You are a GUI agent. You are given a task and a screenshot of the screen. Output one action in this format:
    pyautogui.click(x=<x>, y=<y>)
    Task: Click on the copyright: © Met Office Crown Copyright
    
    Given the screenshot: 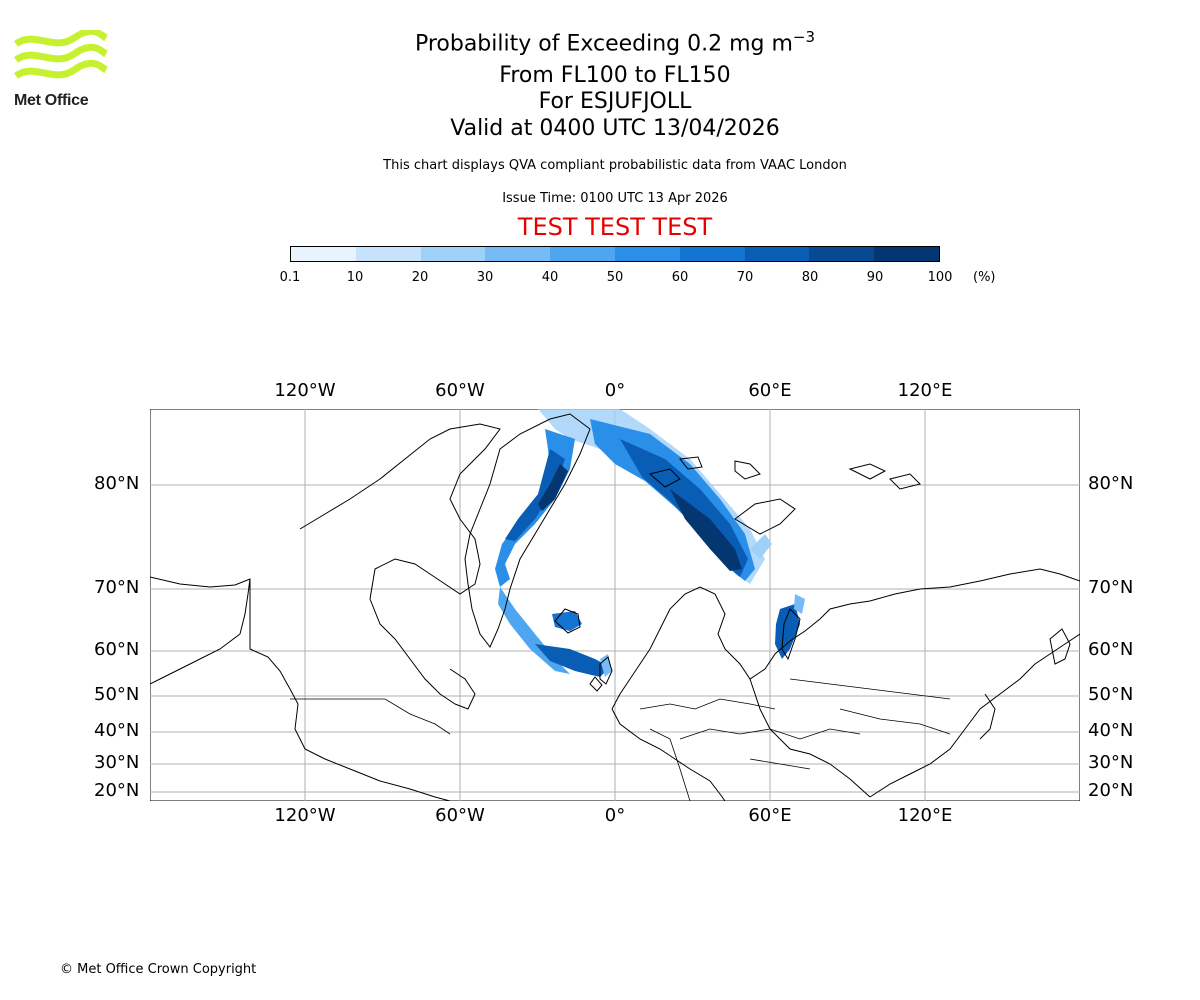 What is the action you would take?
    pyautogui.click(x=158, y=969)
    